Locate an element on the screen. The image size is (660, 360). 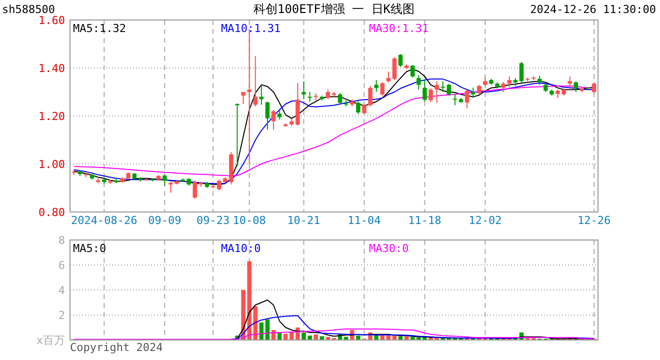
x-tick-label: 10-08 is located at coordinates (249, 220).